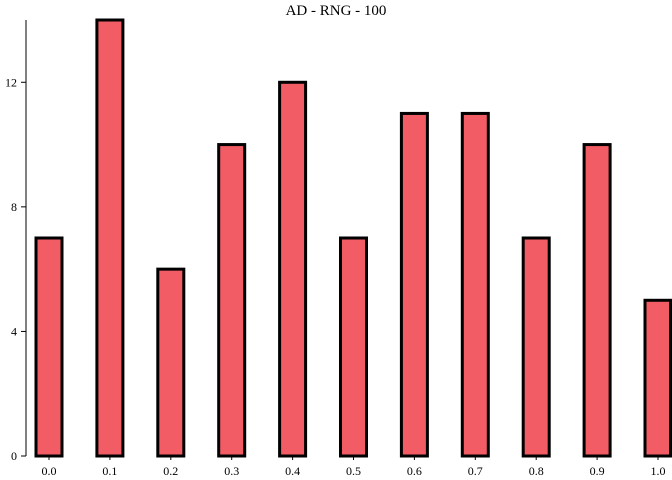 This screenshot has height=480, width=672. Describe the element at coordinates (353, 471) in the screenshot. I see `x-tick-label: 0.5` at that location.